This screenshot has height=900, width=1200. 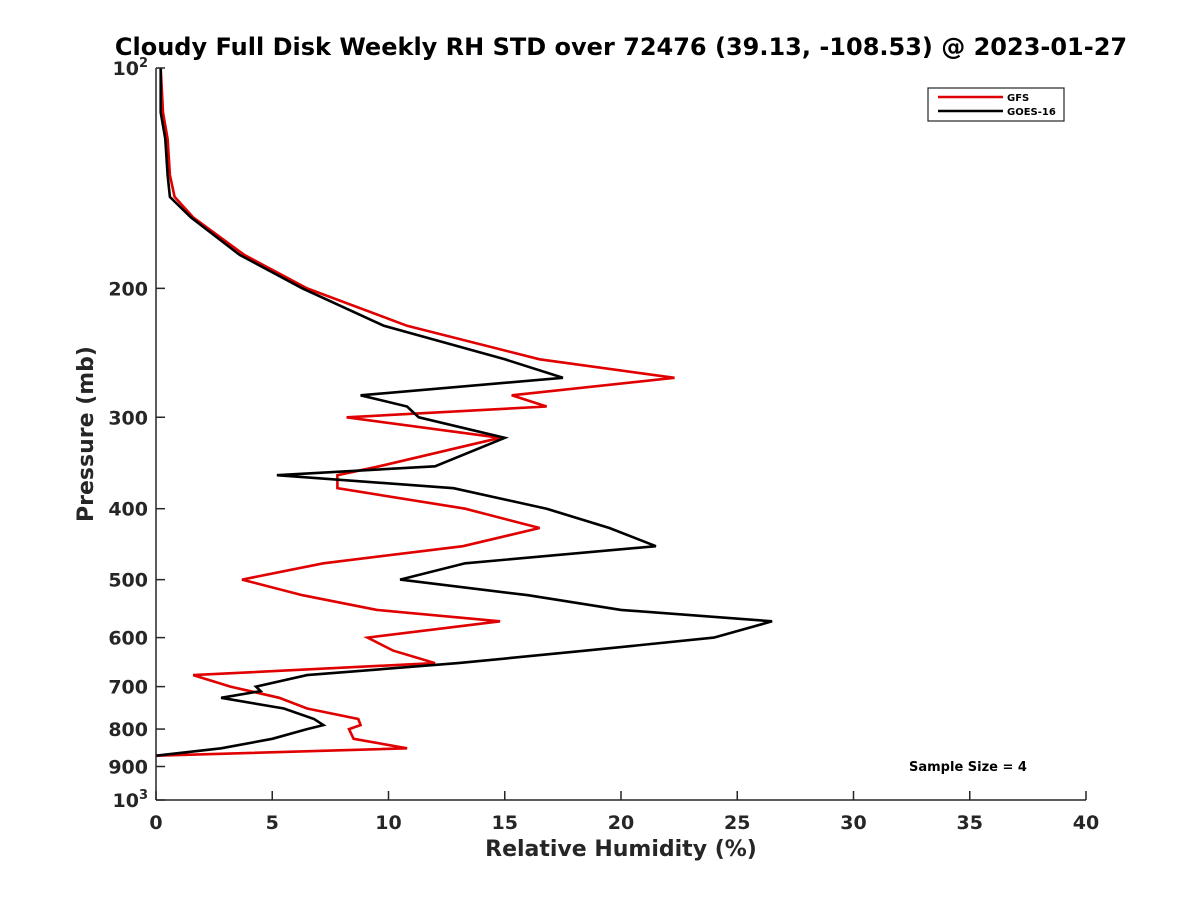 What do you see at coordinates (1086, 823) in the screenshot?
I see `x-tick-label: 40` at bounding box center [1086, 823].